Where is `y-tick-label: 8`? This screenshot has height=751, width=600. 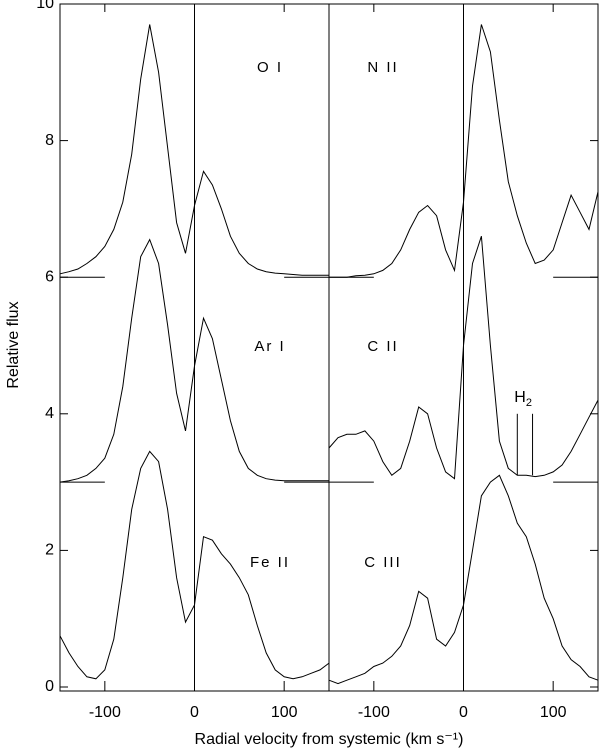
y-tick-label: 8 is located at coordinates (49, 140).